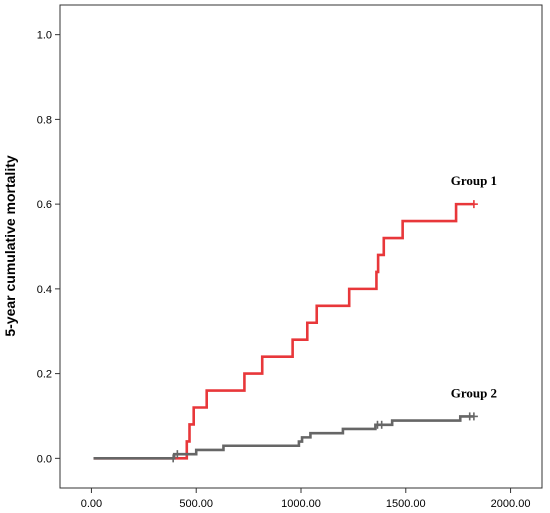  Describe the element at coordinates (196, 504) in the screenshot. I see `x-tick-label: 500.00` at that location.